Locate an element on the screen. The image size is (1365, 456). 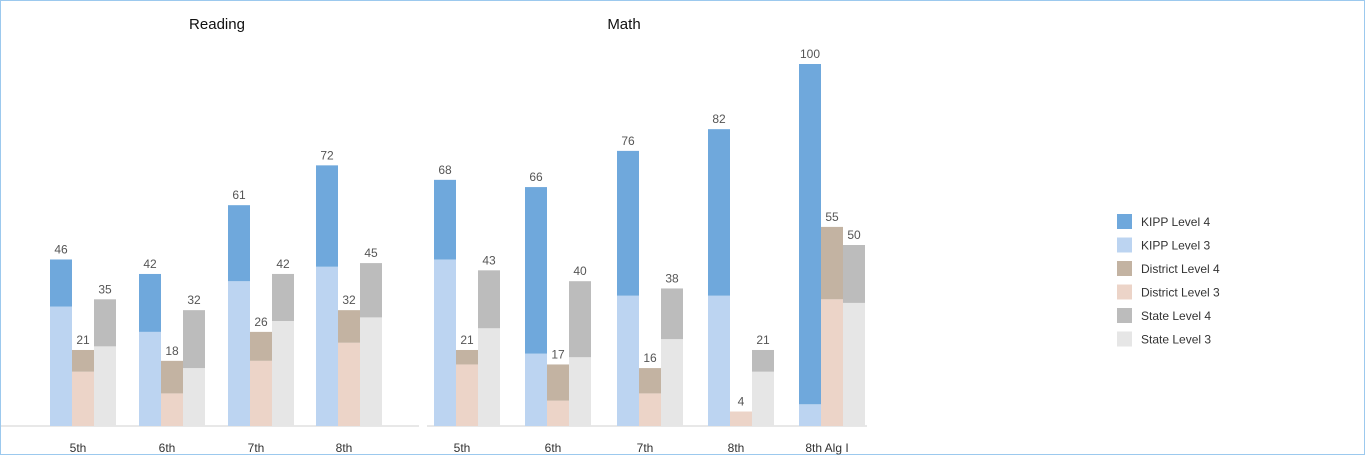
math-8th-district-total-label: 4 is located at coordinates (741, 402).